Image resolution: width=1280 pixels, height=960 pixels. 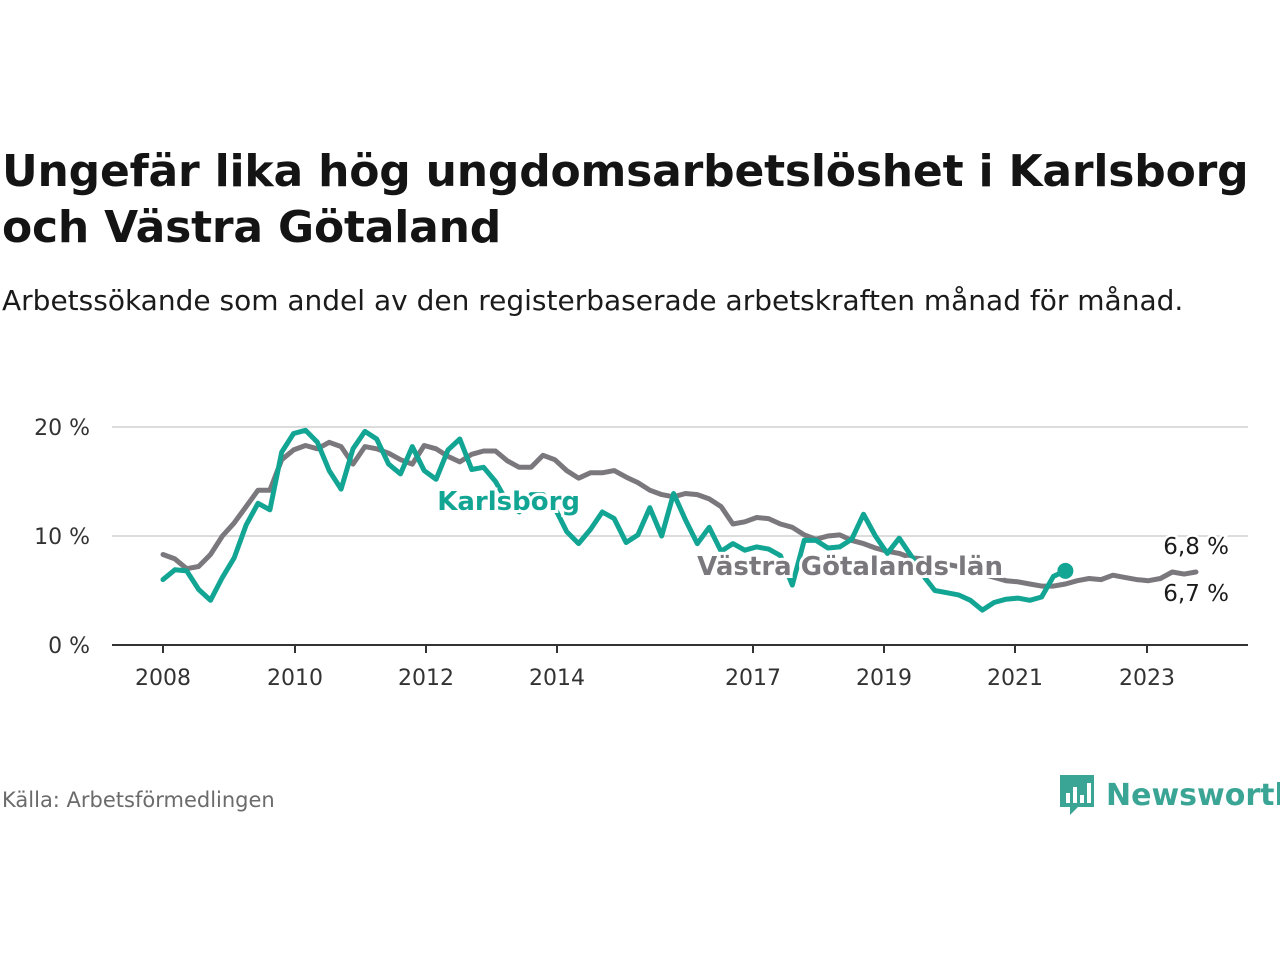 I want to click on x-tick-label: 2008, so click(x=163, y=678).